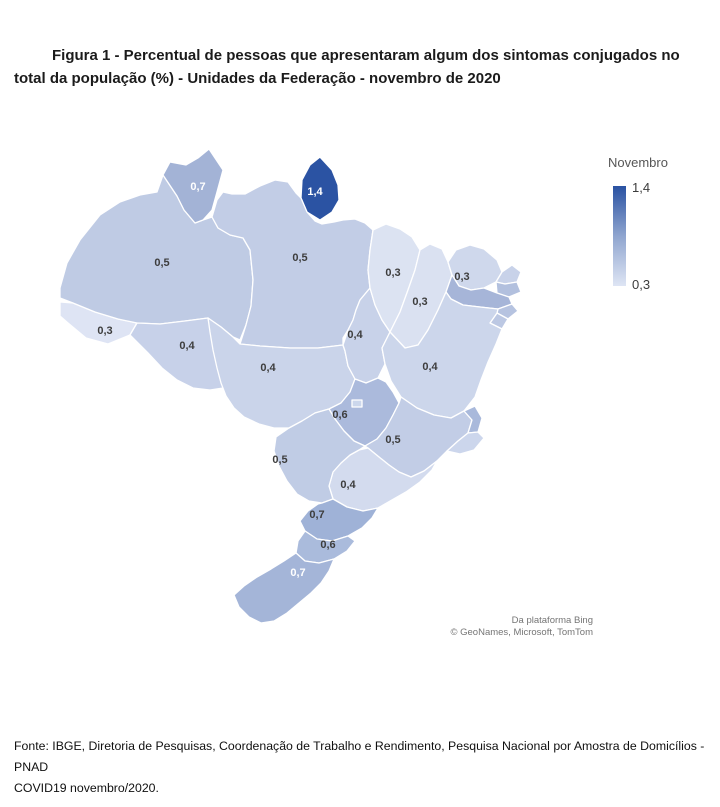  What do you see at coordinates (187, 346) in the screenshot?
I see `state-value-label-RO: 0,4` at bounding box center [187, 346].